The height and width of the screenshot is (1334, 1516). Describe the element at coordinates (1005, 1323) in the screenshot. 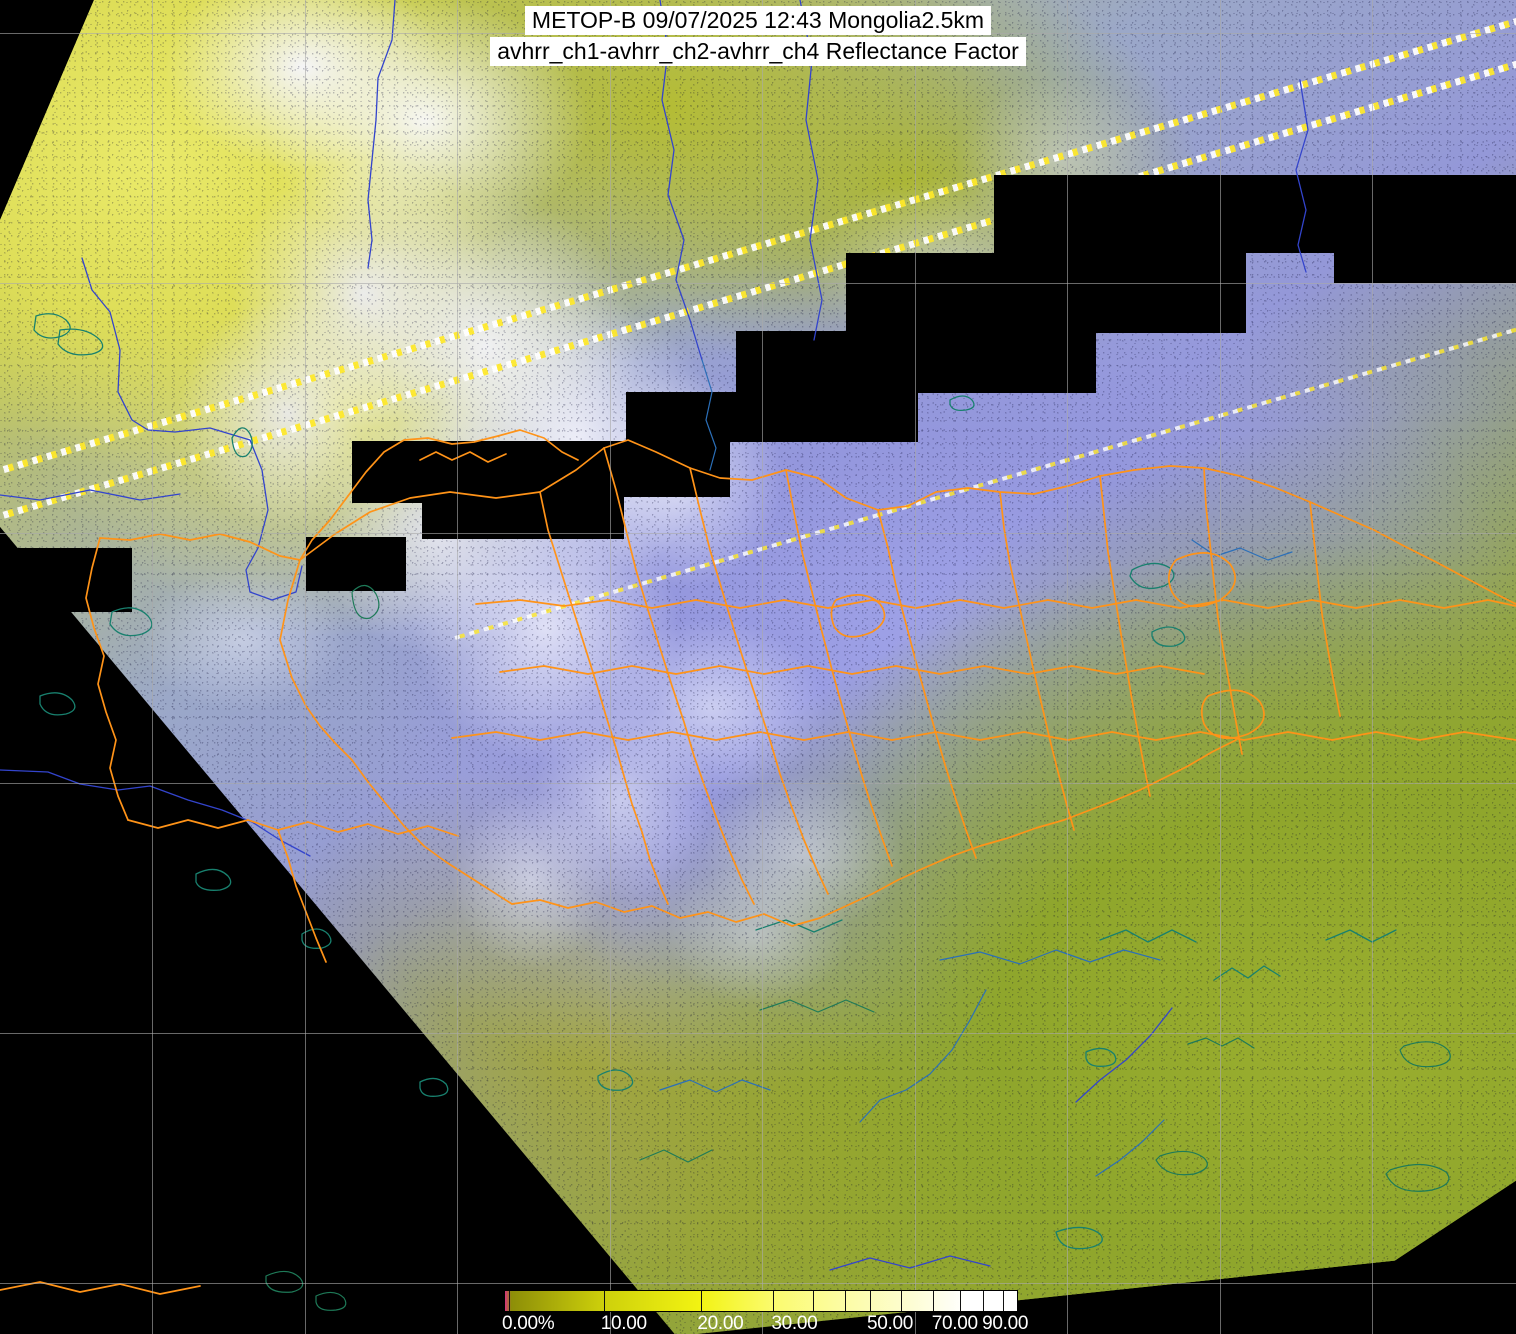

I see `colorbar-tick-label: 90.00` at that location.